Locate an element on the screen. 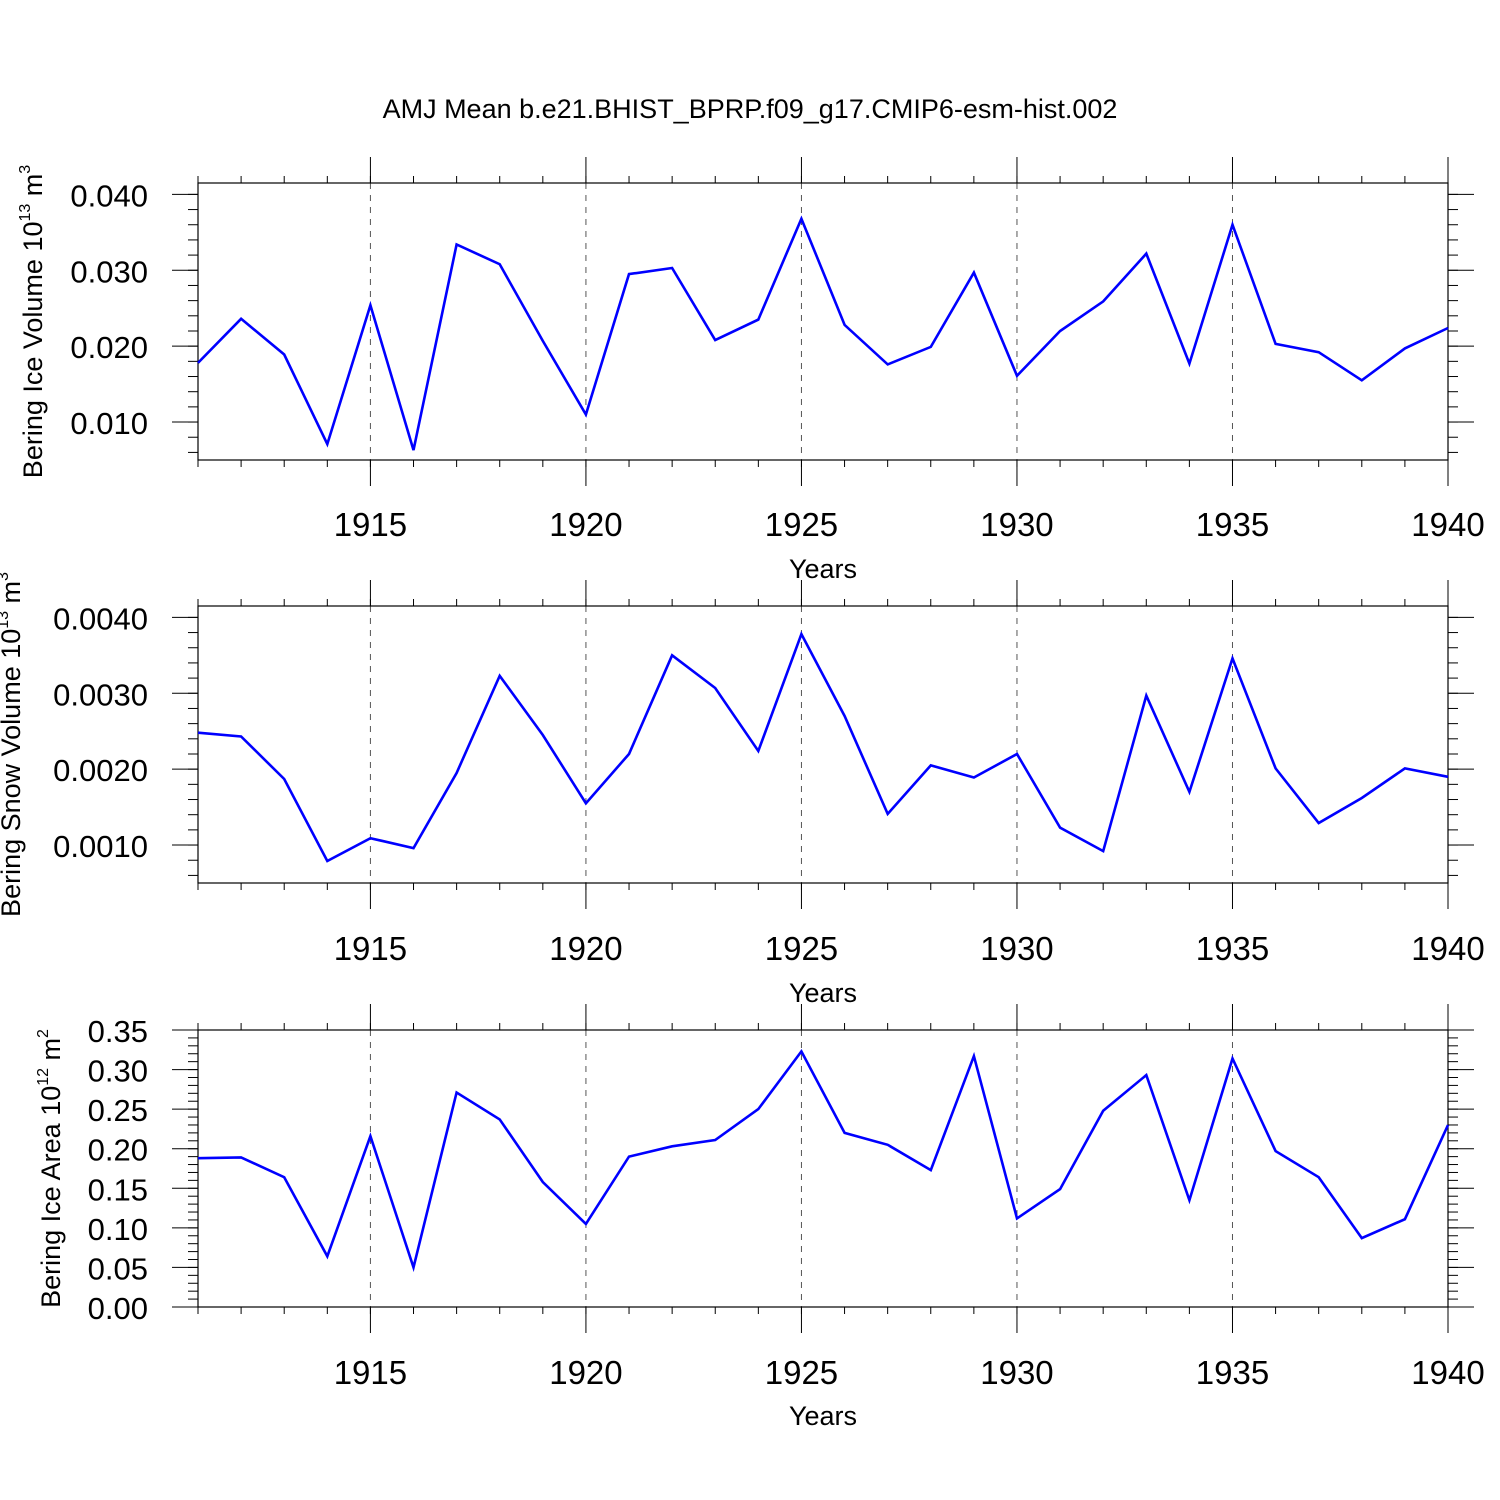 The width and height of the screenshot is (1500, 1500). y-tick-label: 0.20 is located at coordinates (118, 1150).